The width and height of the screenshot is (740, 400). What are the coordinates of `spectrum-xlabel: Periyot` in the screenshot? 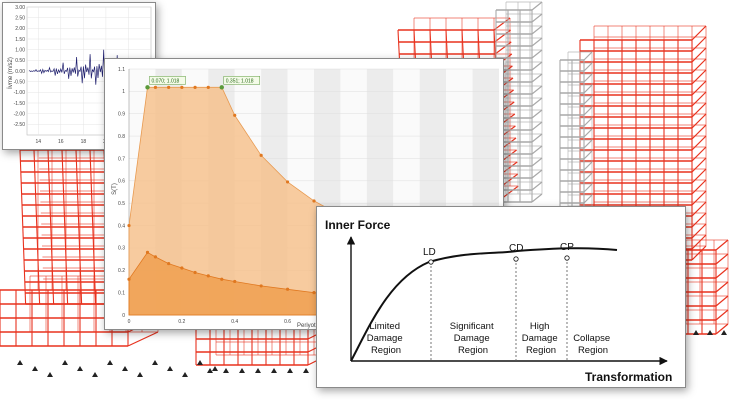 It's located at (306, 326).